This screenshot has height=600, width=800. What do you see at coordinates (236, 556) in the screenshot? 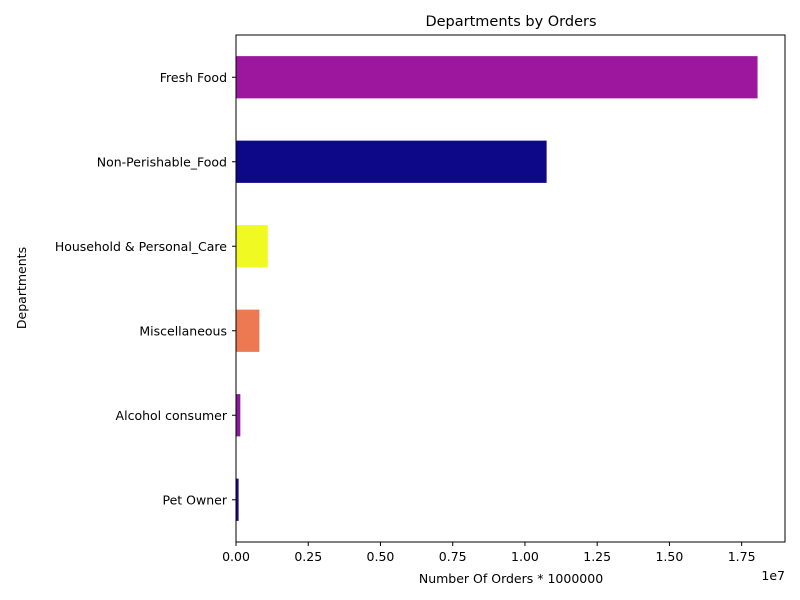
I see `x-tick-label: 0.00` at bounding box center [236, 556].